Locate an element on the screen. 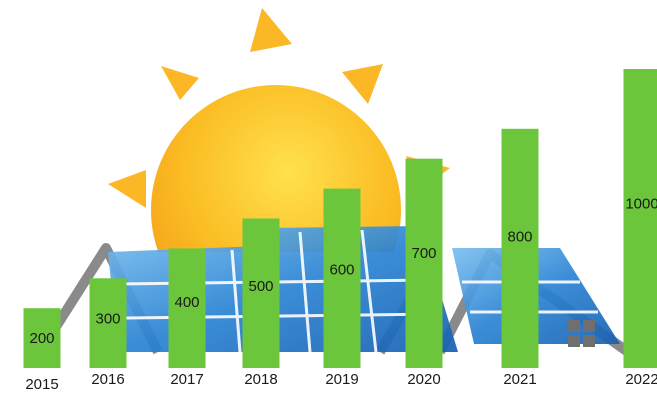 The image size is (657, 394). category-label-2022: 2022 is located at coordinates (641, 379).